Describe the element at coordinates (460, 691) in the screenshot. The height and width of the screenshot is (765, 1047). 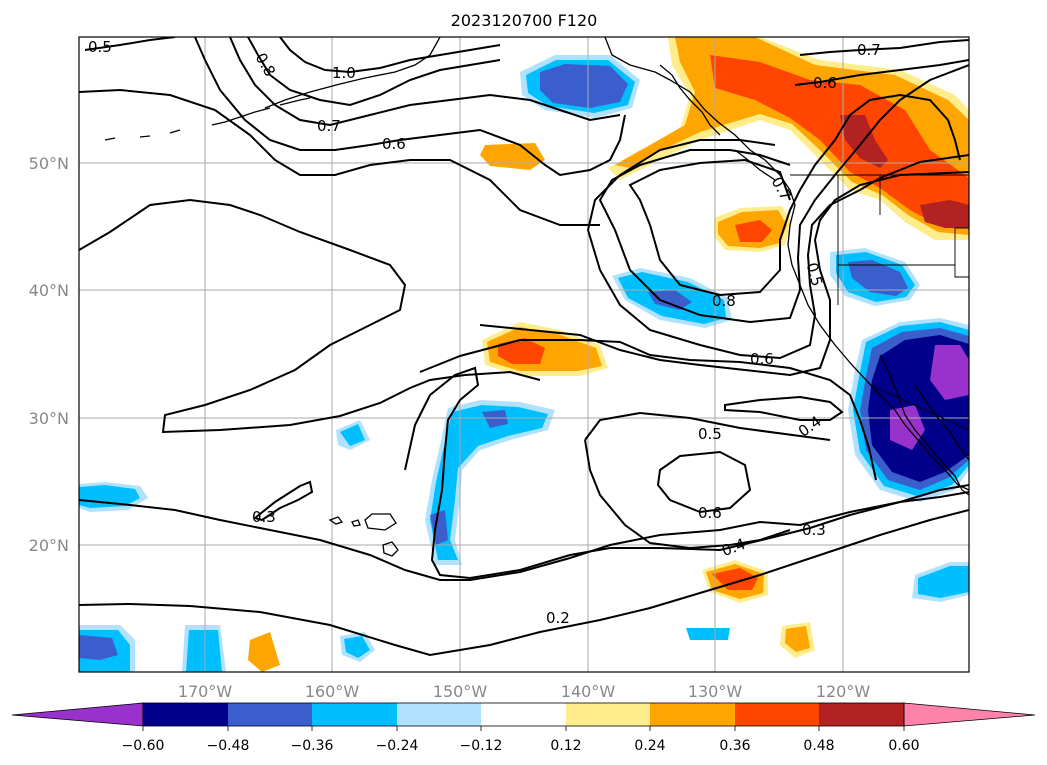
I see `lon-label: 150°W` at that location.